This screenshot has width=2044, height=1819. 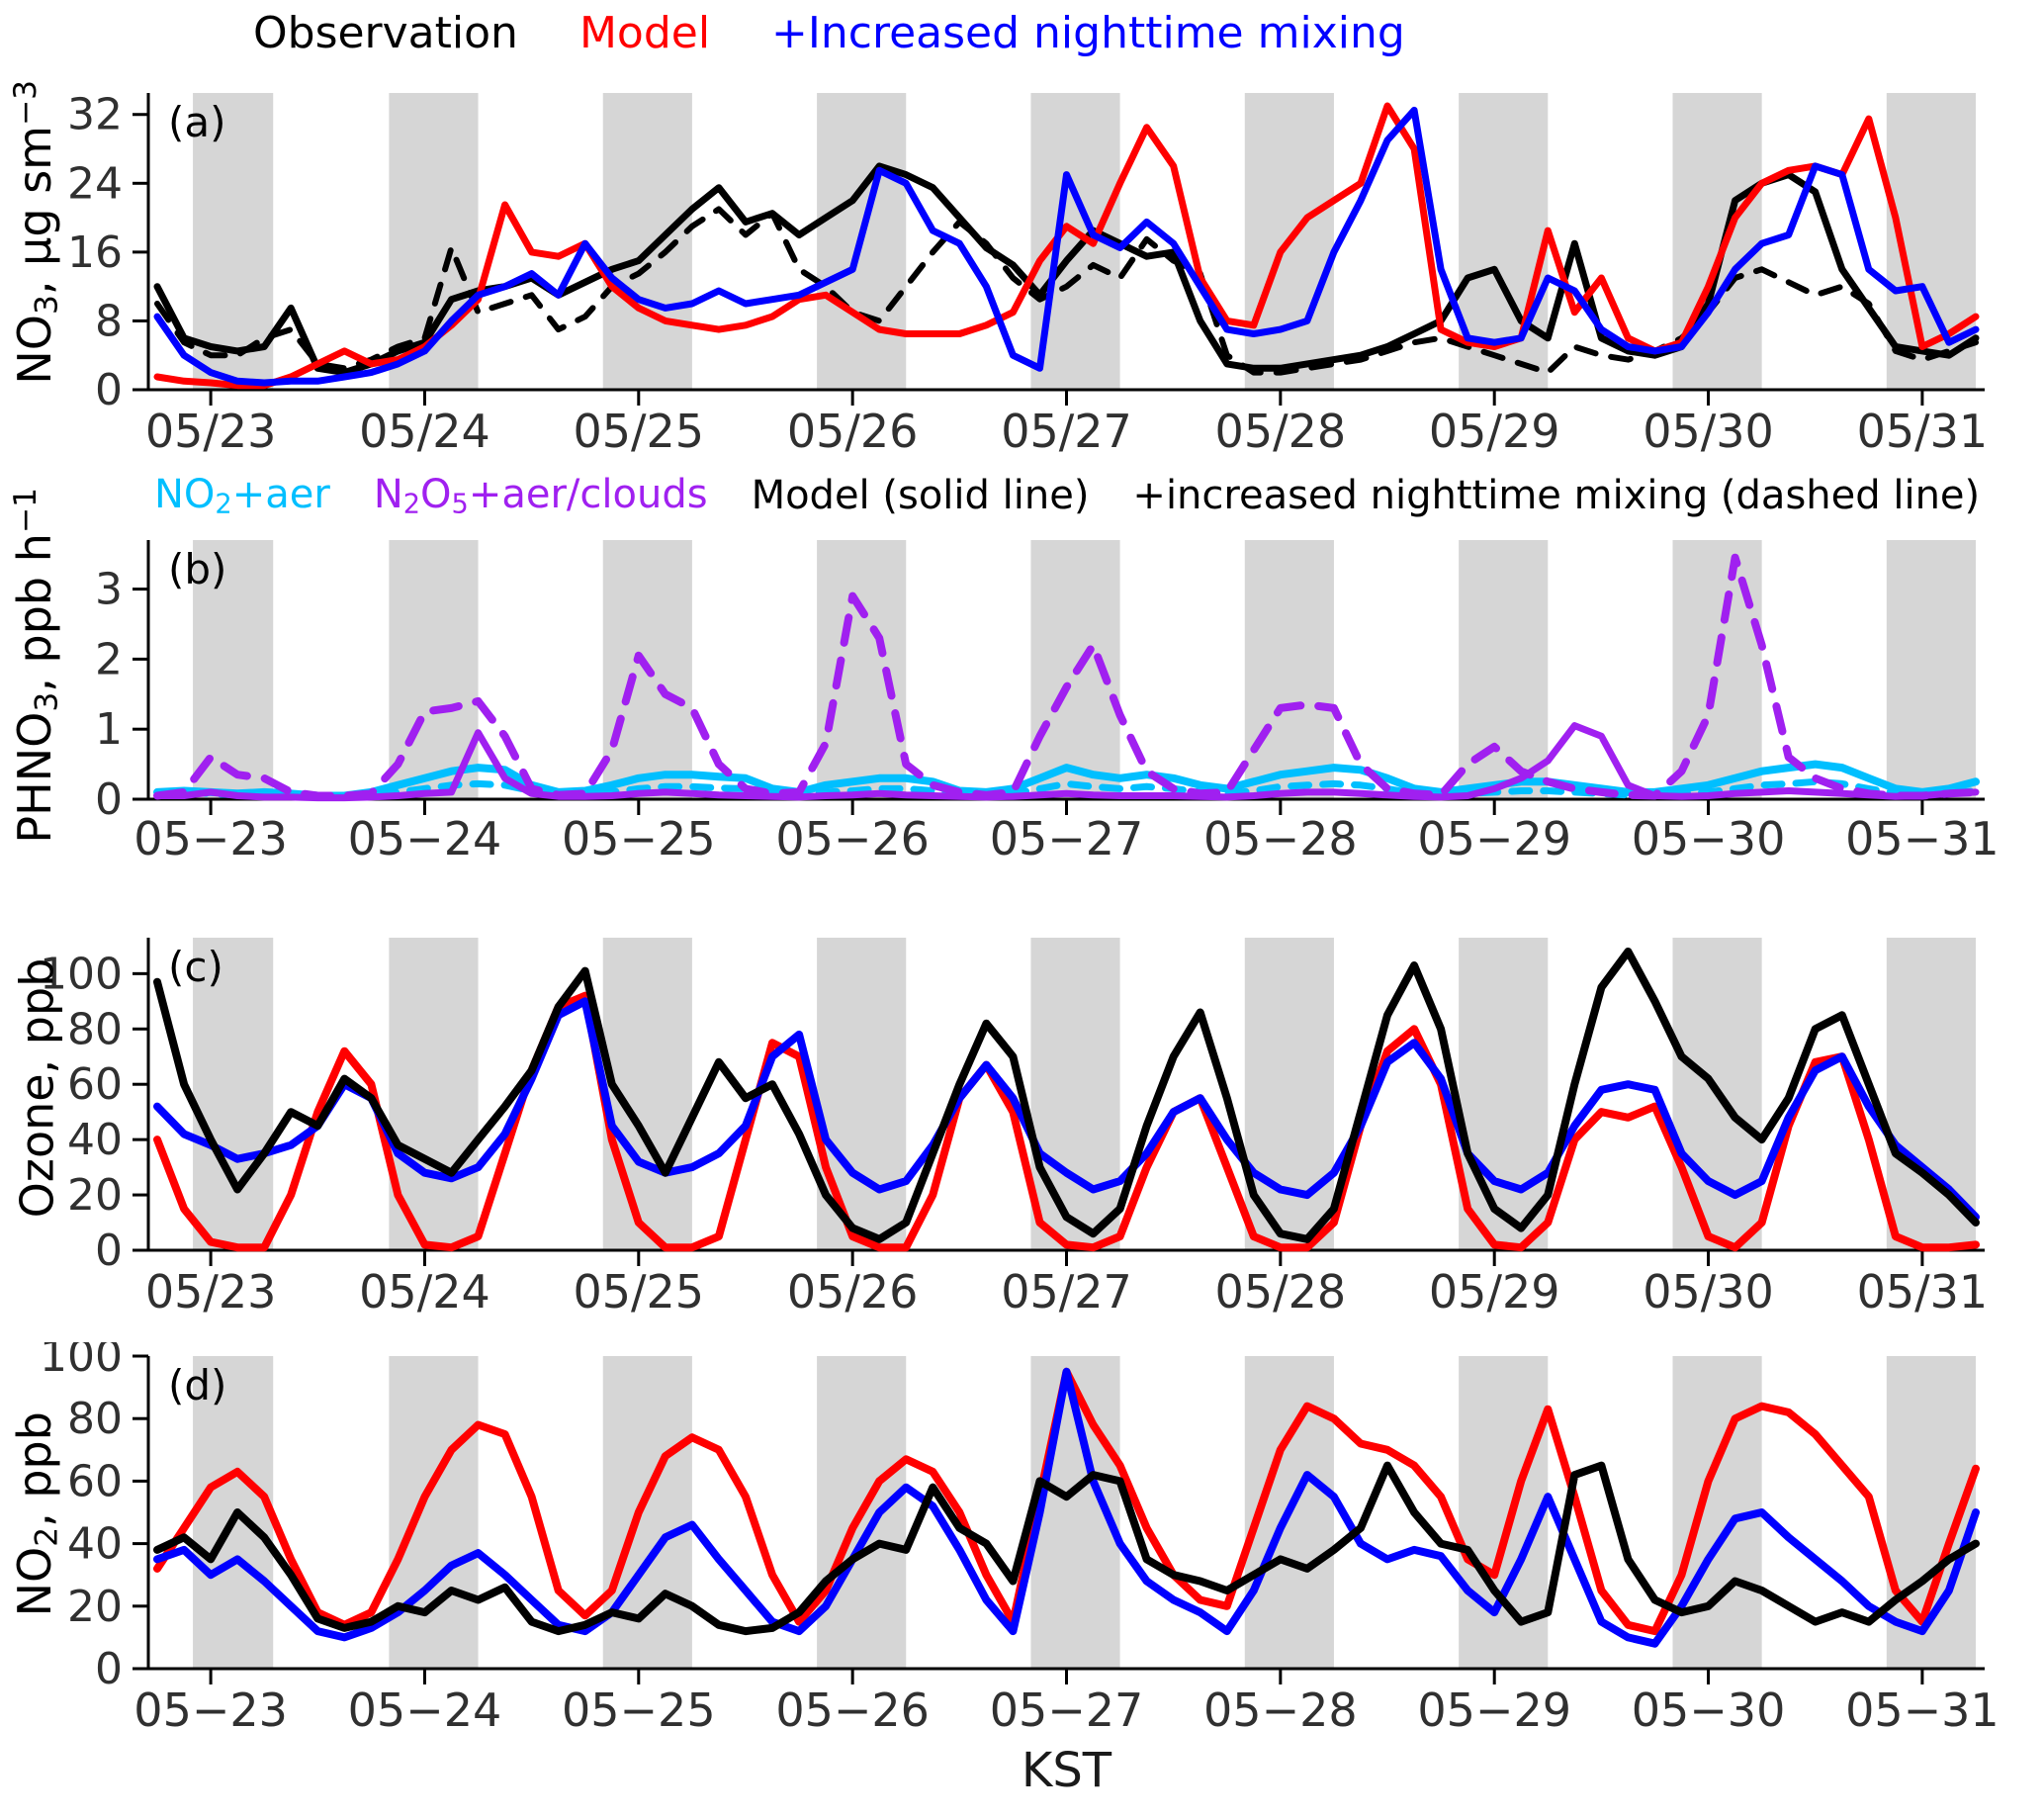 What do you see at coordinates (1066, 676) in the screenshot?
I see `series-n2o5-aer-clouds-increased-nighttime-mixing` at bounding box center [1066, 676].